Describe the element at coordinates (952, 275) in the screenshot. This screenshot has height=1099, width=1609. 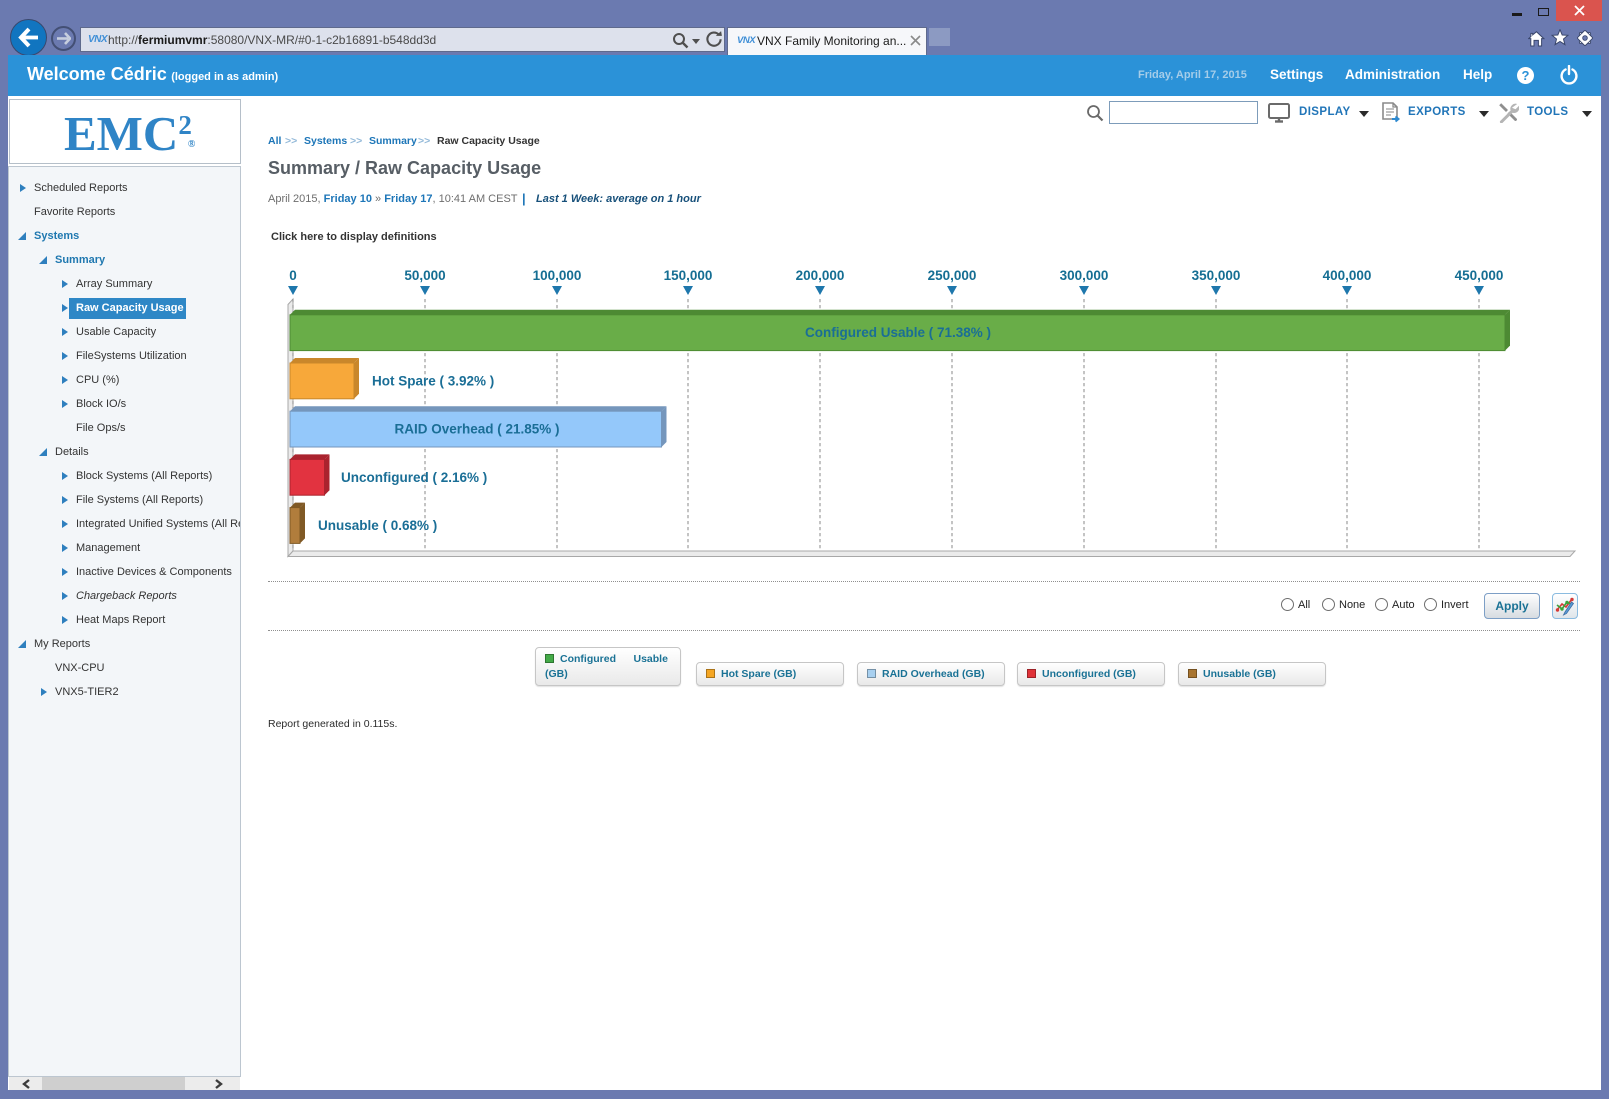
I see `svg-text: 250,000` at that location.